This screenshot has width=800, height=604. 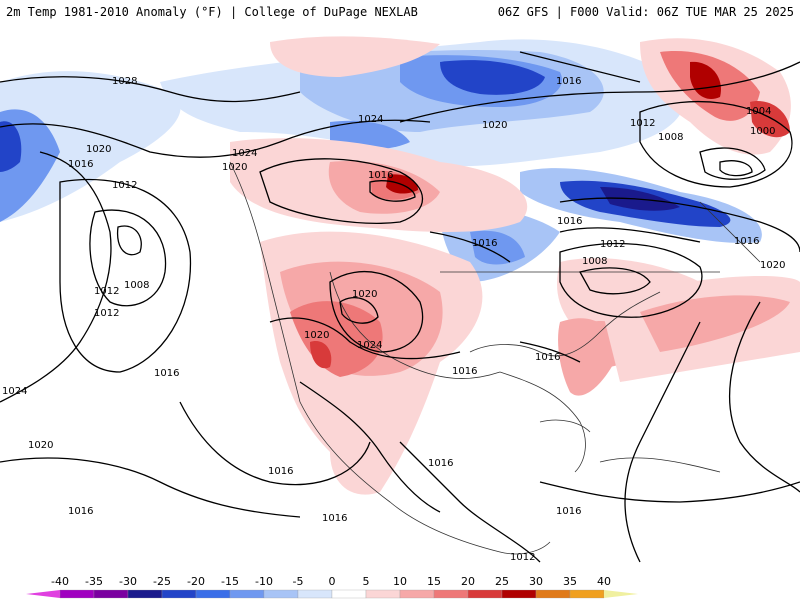 I want to click on colorbar-tick-label: 5, so click(x=366, y=581).